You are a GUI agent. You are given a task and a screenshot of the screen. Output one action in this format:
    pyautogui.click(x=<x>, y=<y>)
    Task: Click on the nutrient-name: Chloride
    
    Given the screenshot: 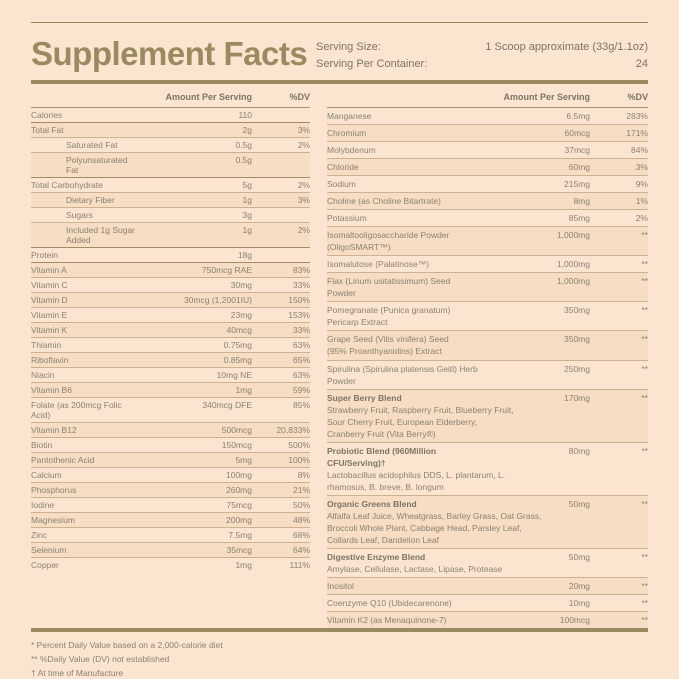 What is the action you would take?
    pyautogui.click(x=343, y=167)
    